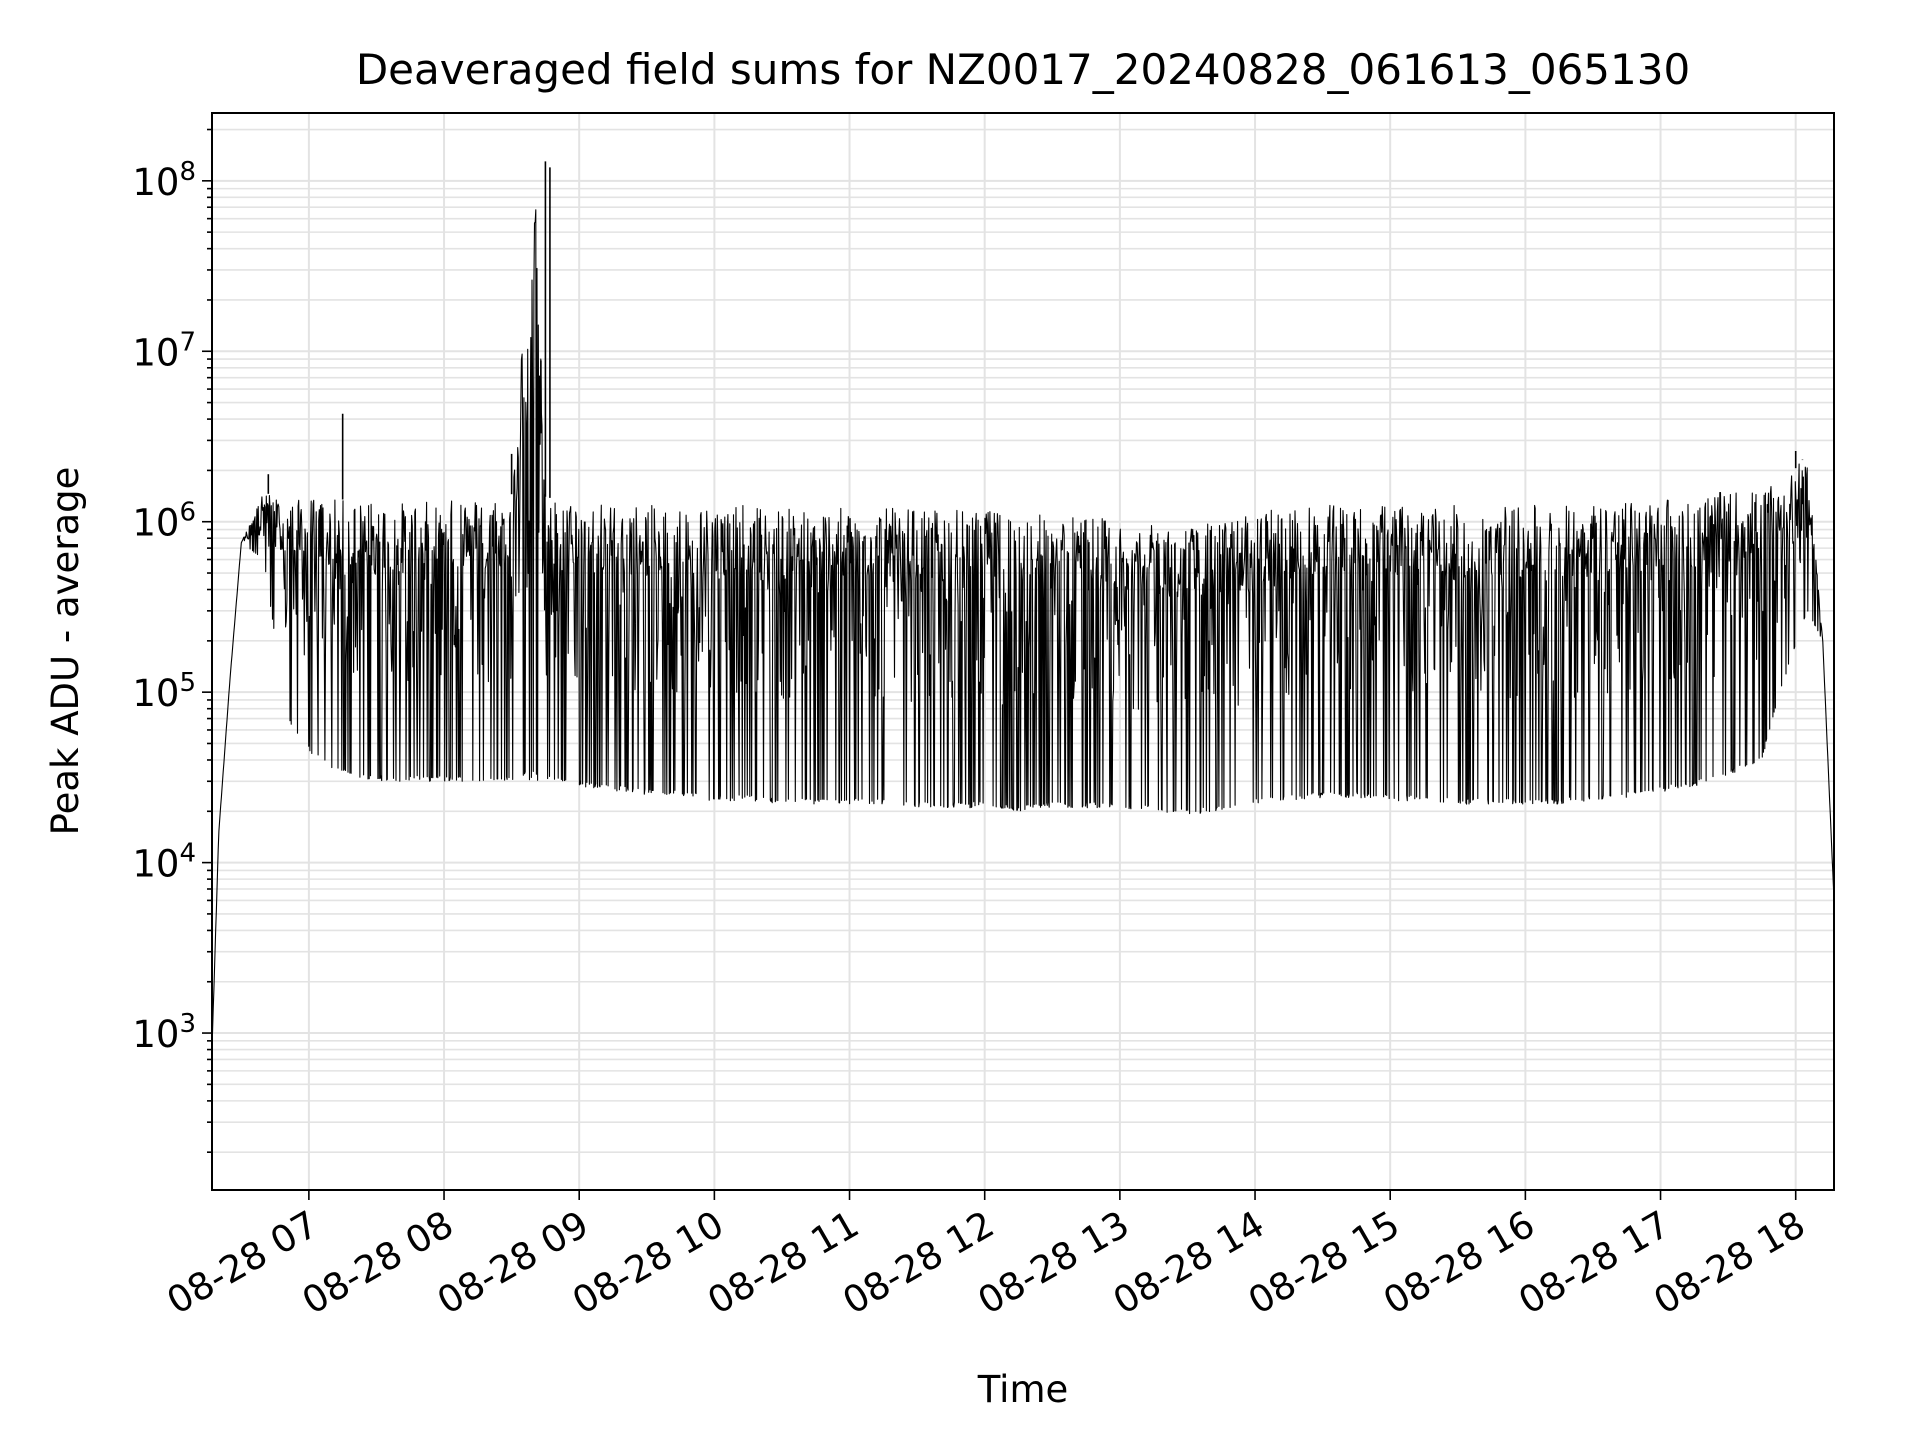 The image size is (1920, 1440). Describe the element at coordinates (172, 640) in the screenshot. I see `y-axis: 103 104 105 106 107 108` at that location.